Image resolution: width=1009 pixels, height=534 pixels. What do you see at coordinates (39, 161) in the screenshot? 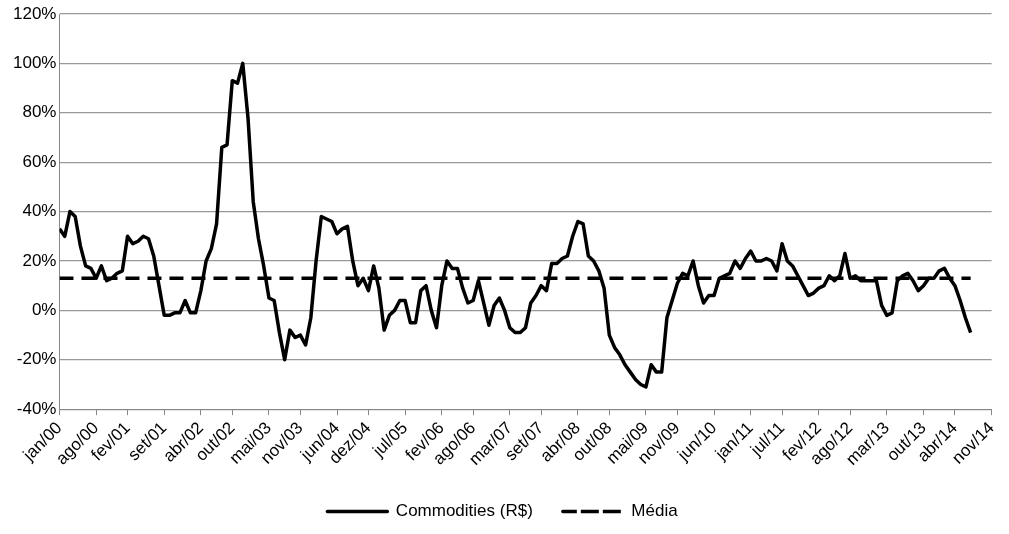
I see `y-tick-label: 60%` at bounding box center [39, 161].